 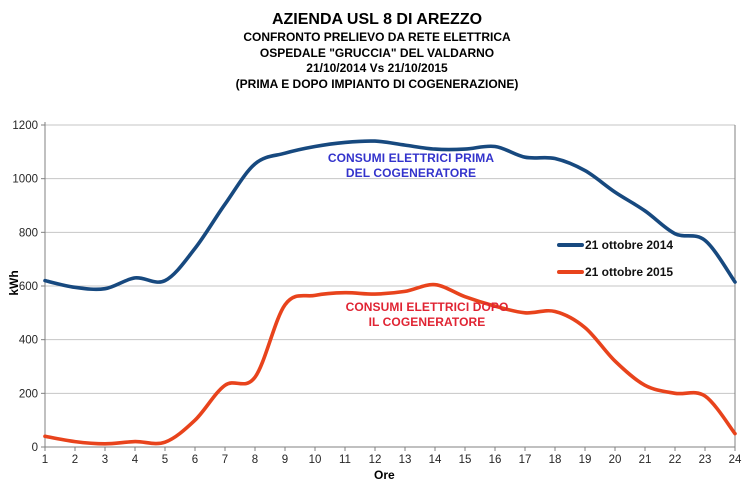 I want to click on x-tick-label: 22, so click(x=675, y=460).